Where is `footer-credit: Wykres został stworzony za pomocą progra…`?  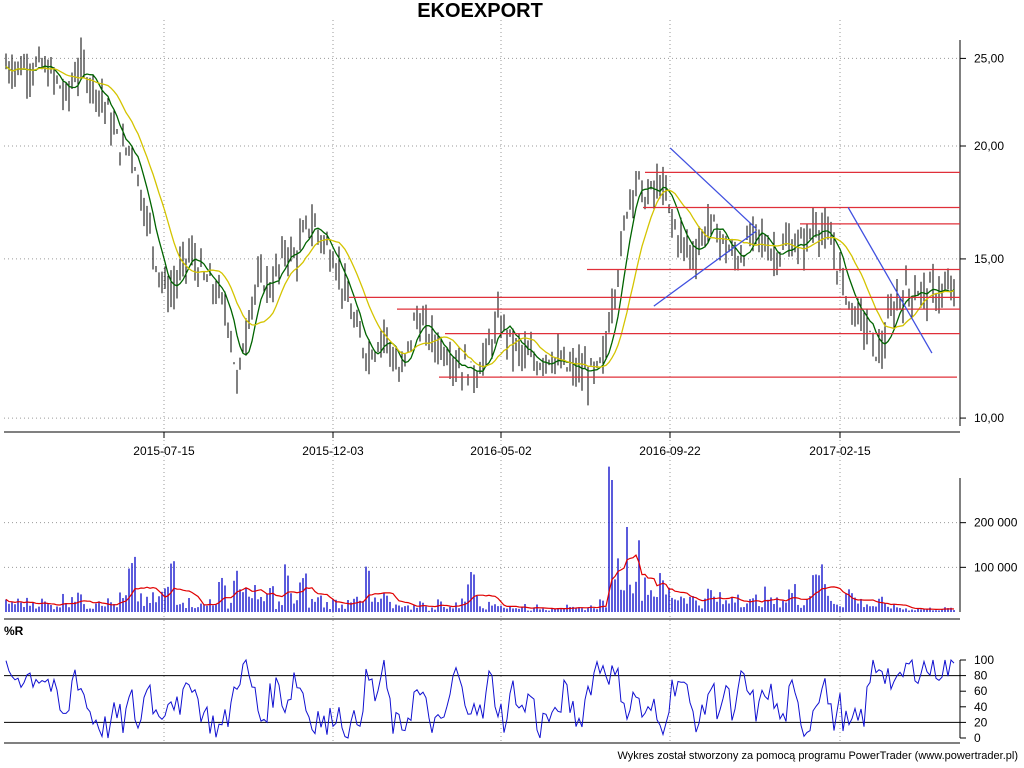 footer-credit: Wykres został stworzony za pomocą progra… is located at coordinates (817, 756).